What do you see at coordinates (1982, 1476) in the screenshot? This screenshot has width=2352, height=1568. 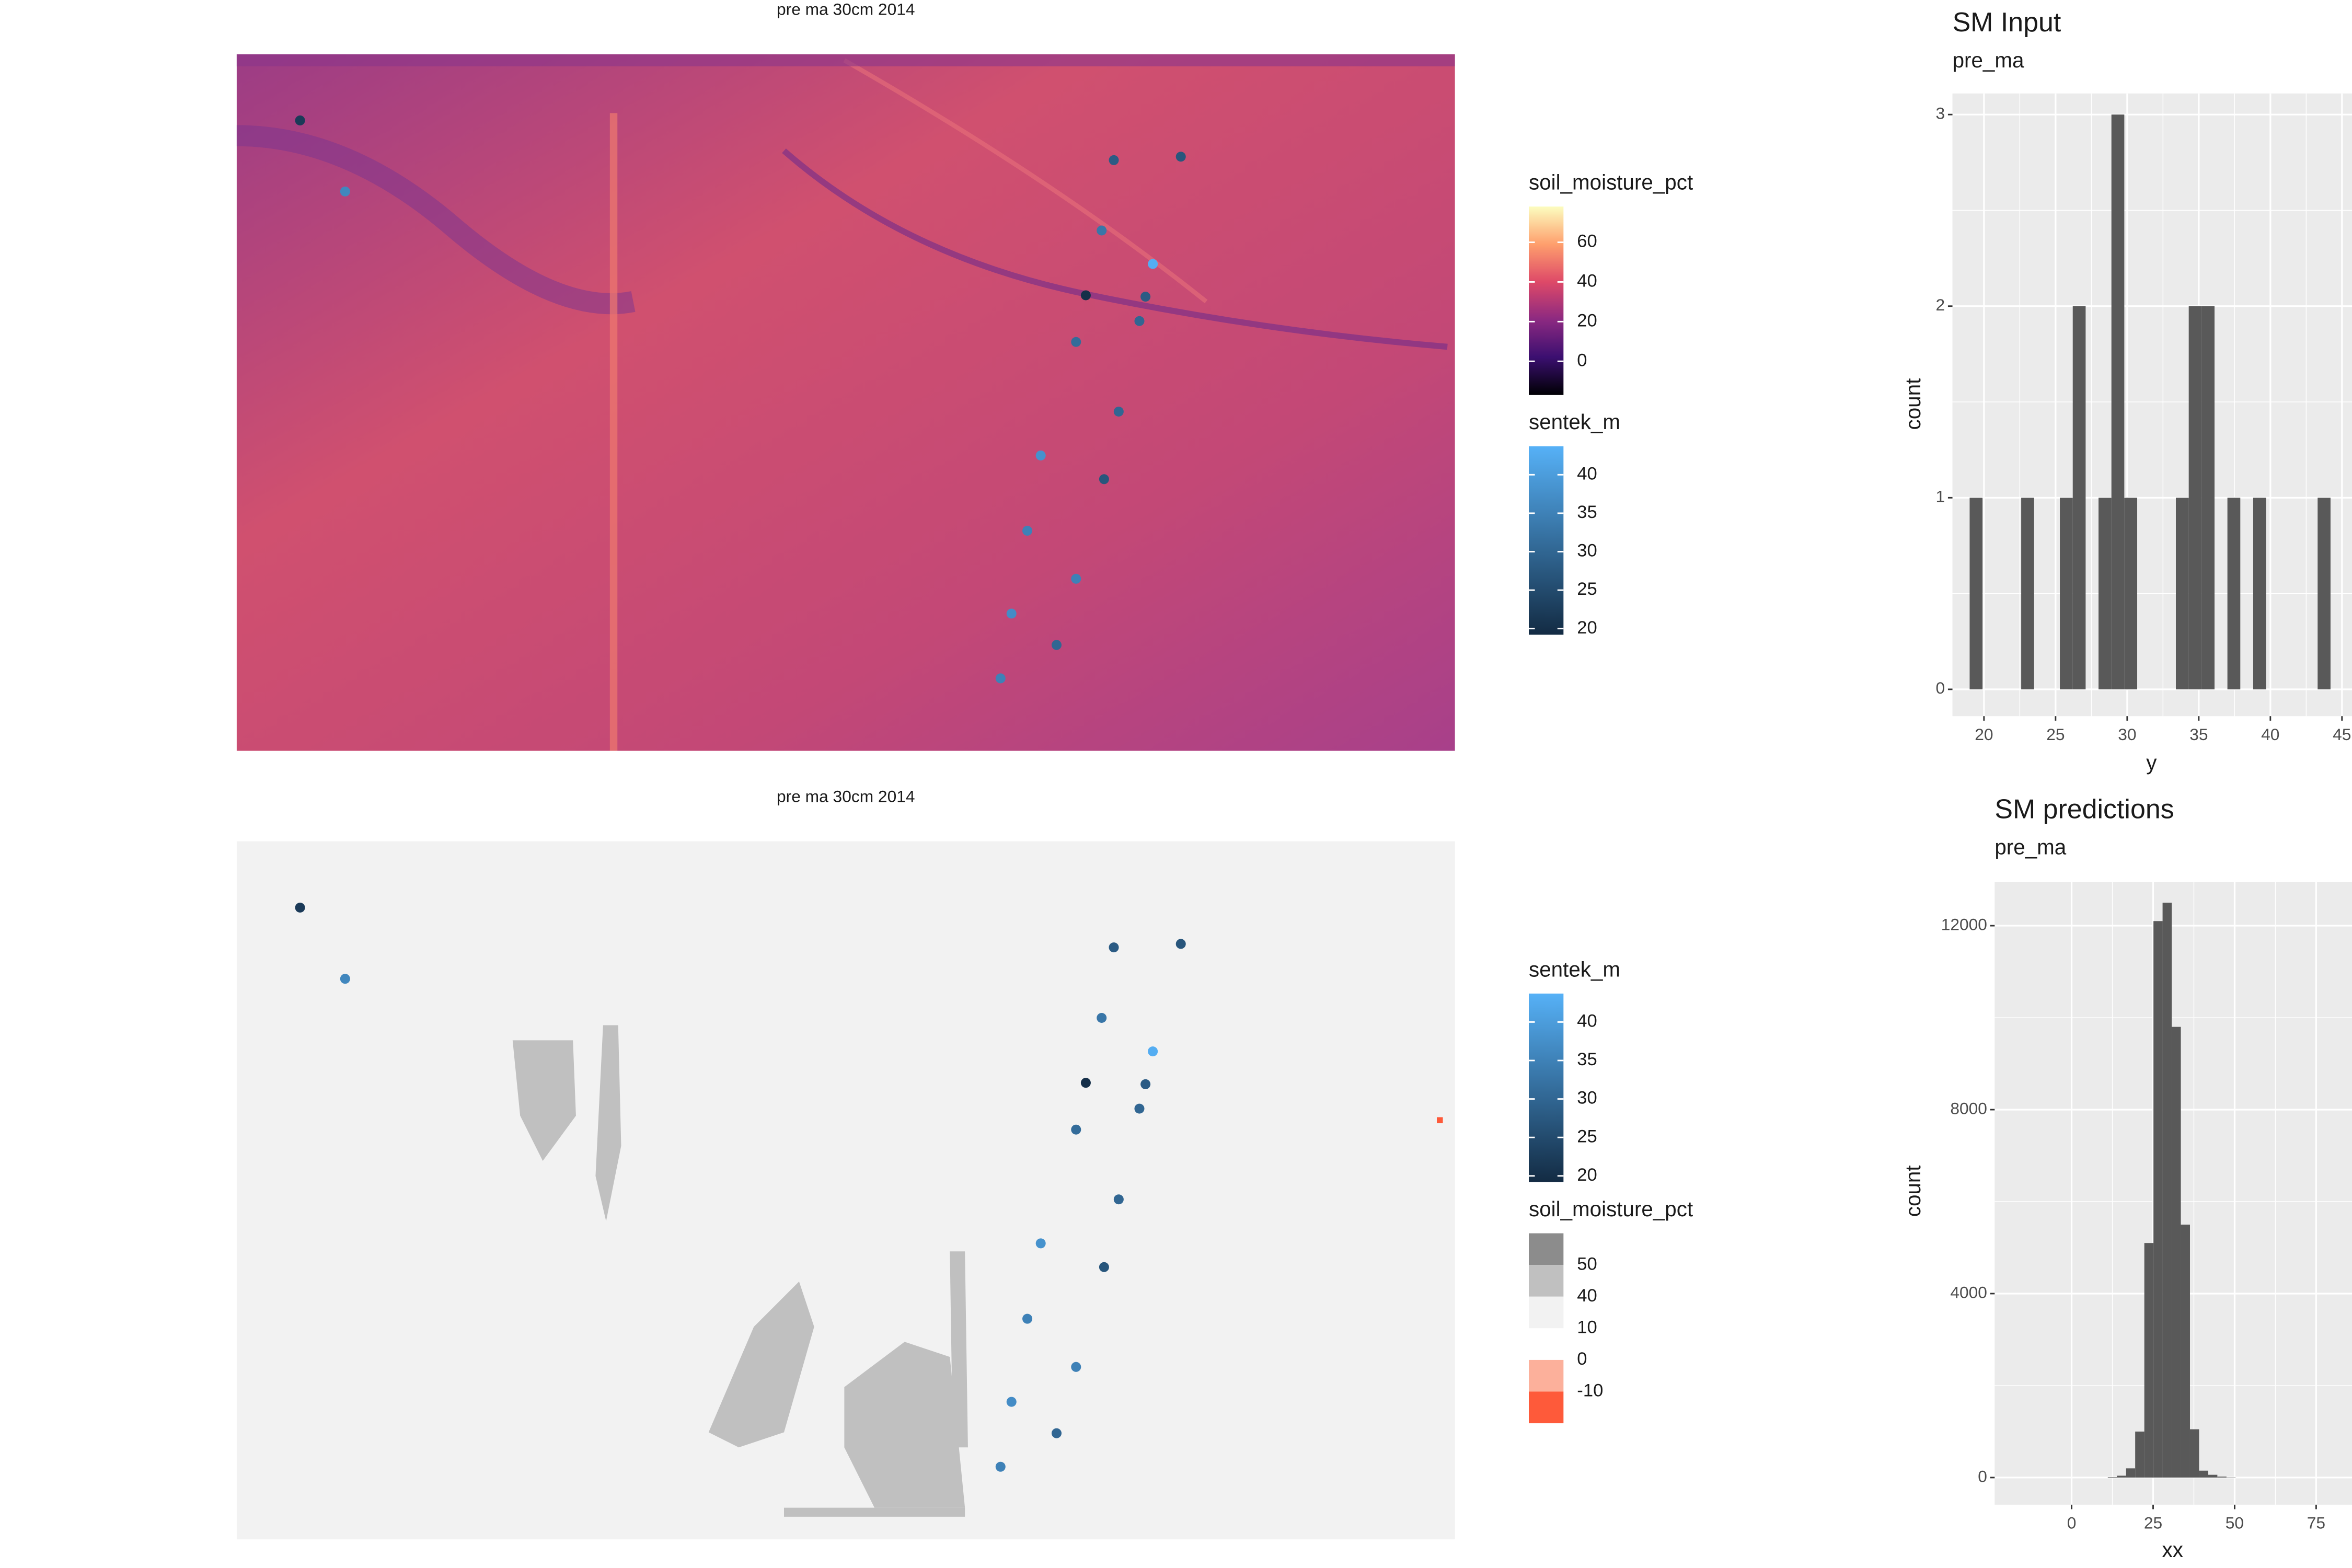 I see `y-tick-label: 0` at bounding box center [1982, 1476].